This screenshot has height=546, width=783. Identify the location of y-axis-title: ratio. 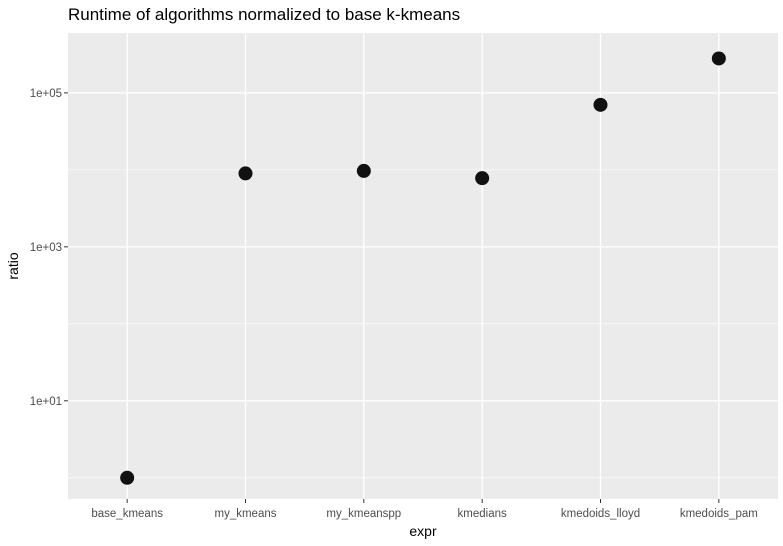
(13, 265).